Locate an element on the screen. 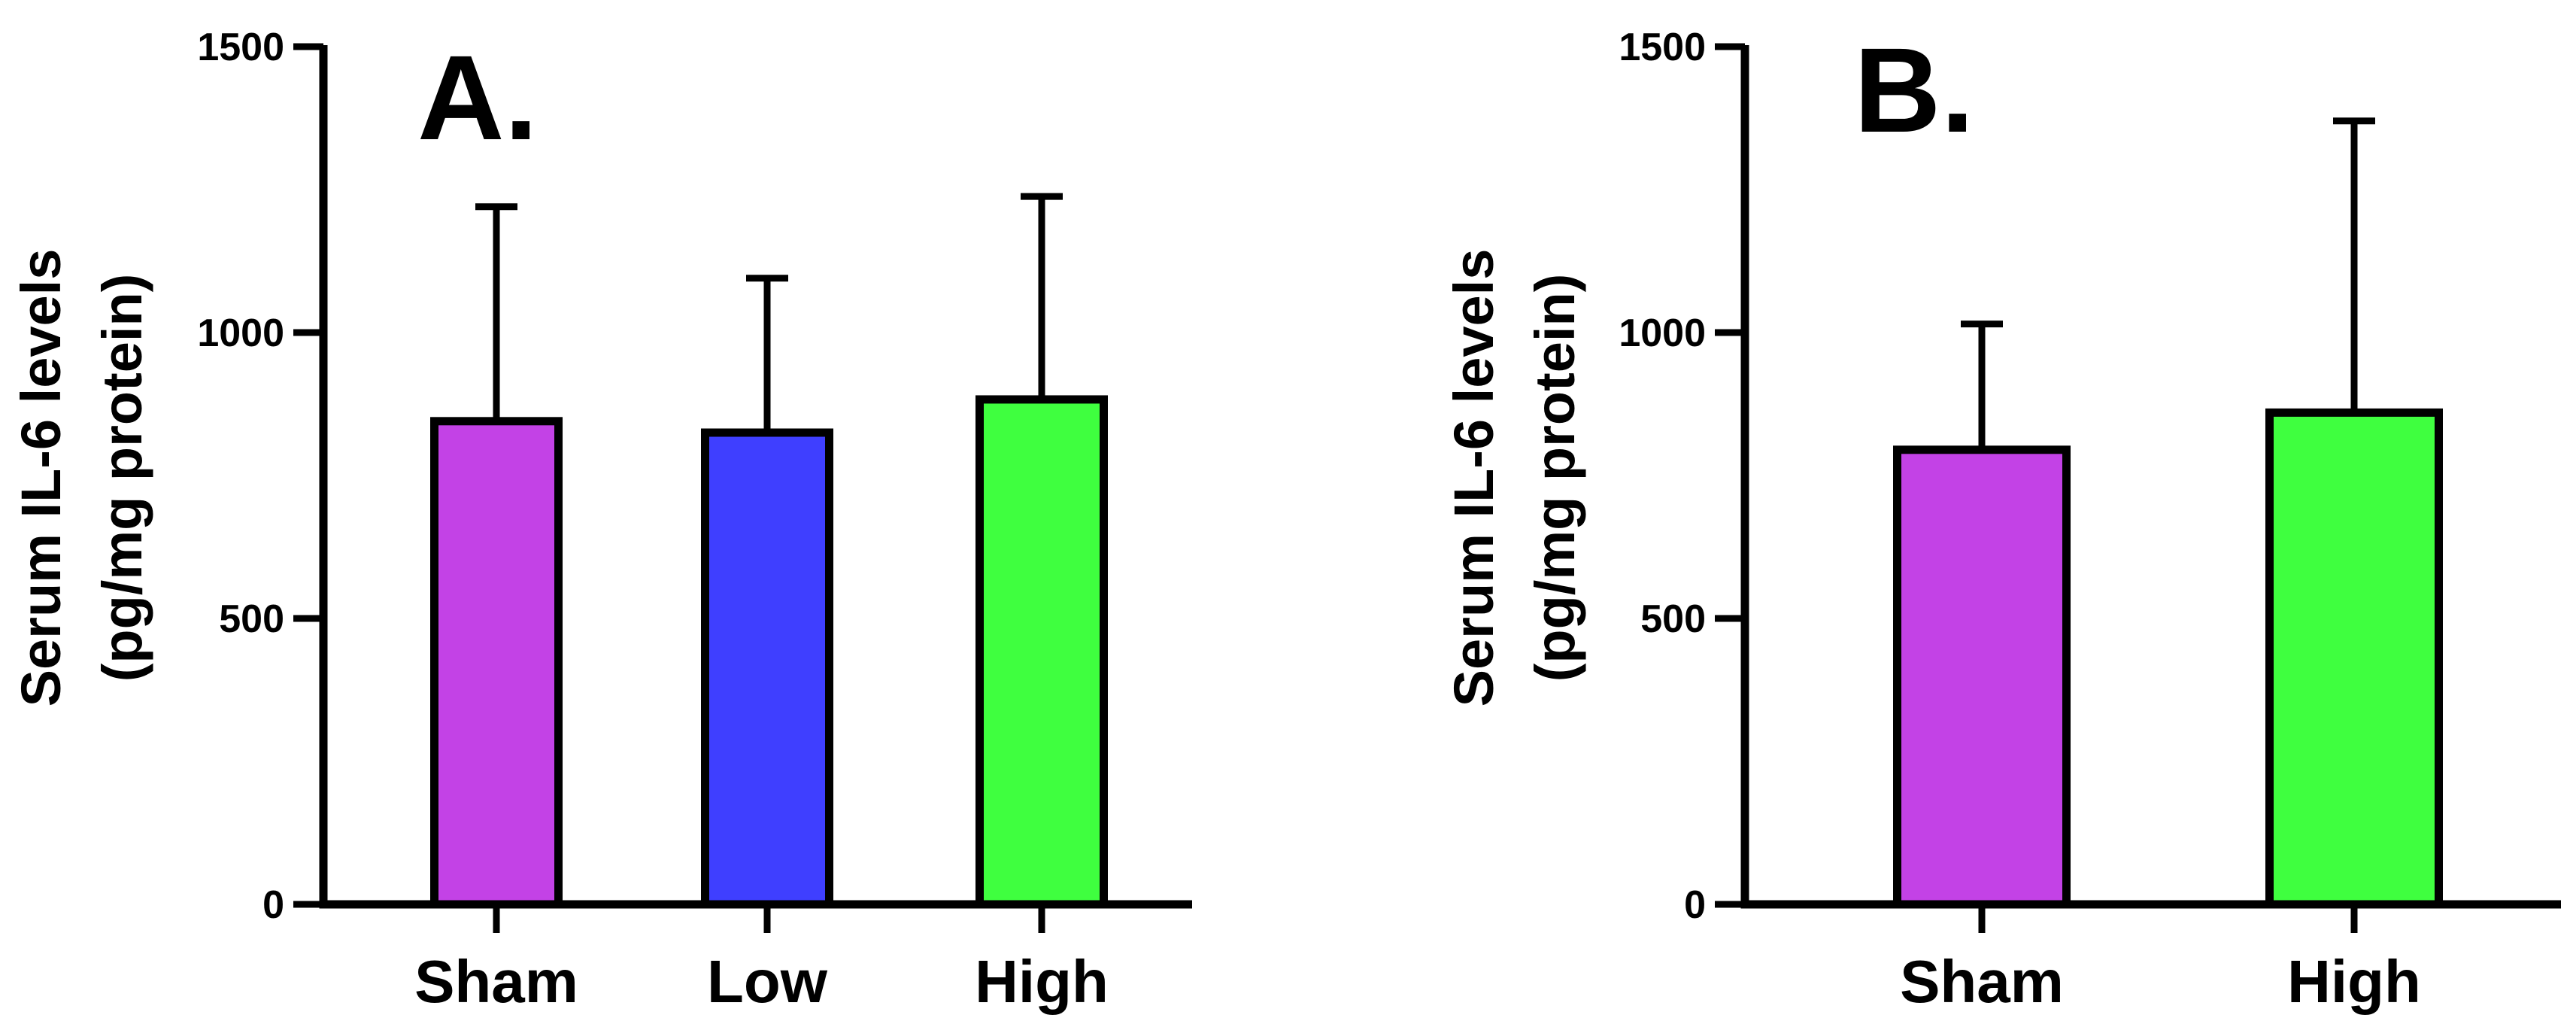 The width and height of the screenshot is (2576, 1030). panel-a-y-tick-label-2: 1000 is located at coordinates (240, 333).